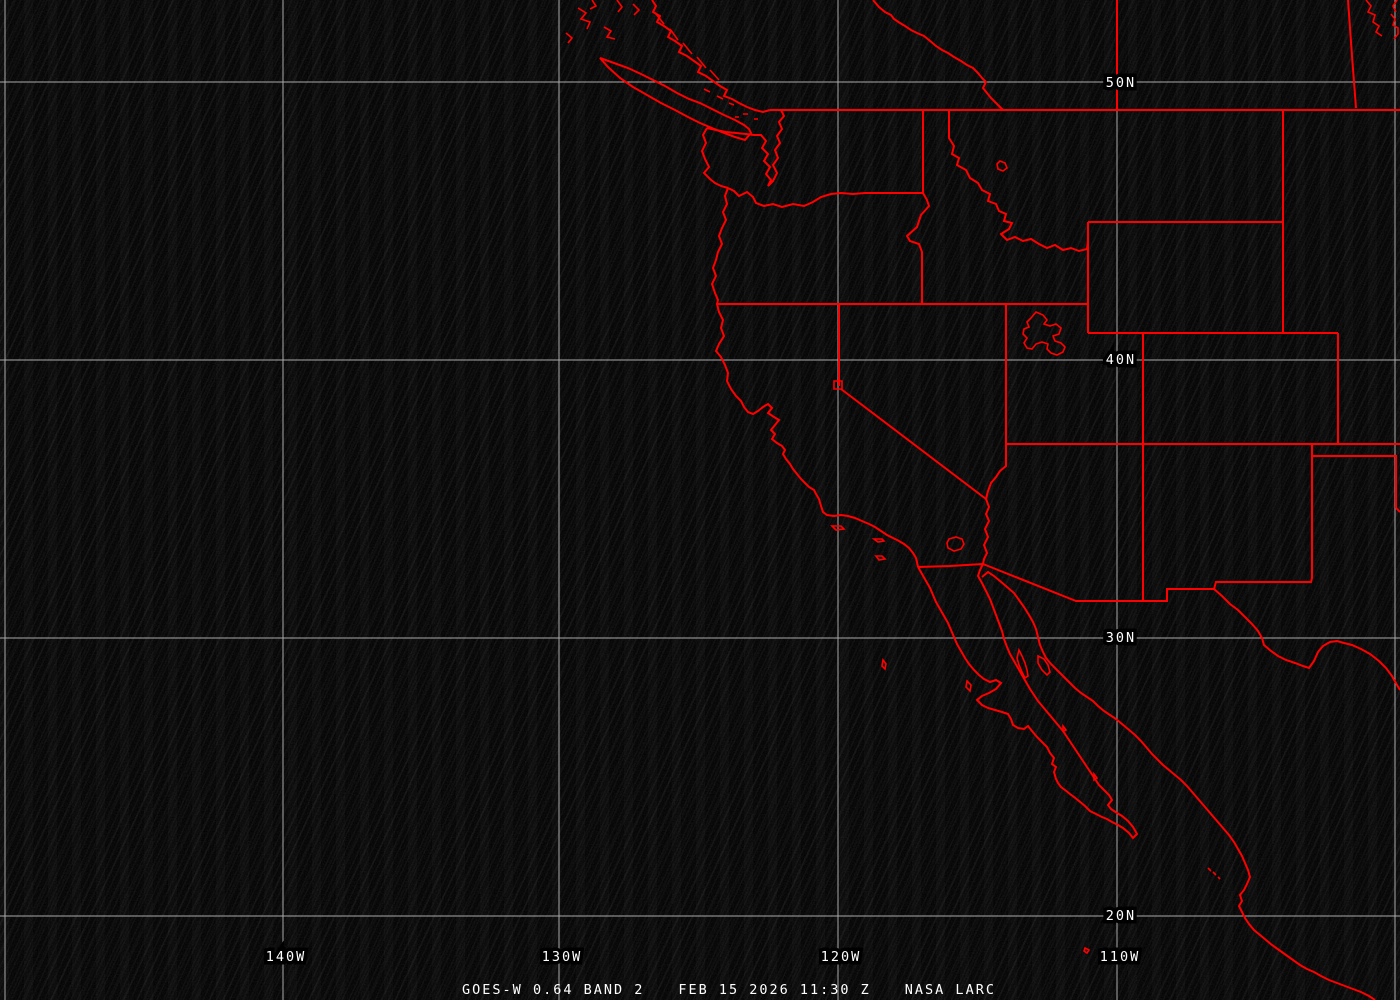 The image size is (1400, 1000). What do you see at coordinates (774, 990) in the screenshot?
I see `caption-datetime: FEB 15 2026 11:30 Z` at bounding box center [774, 990].